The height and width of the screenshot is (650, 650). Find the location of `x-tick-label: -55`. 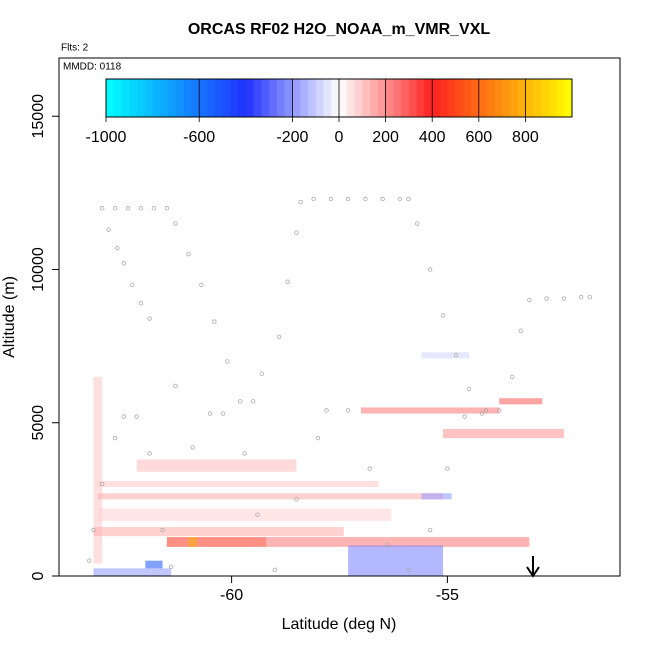

x-tick-label: -55 is located at coordinates (447, 595).